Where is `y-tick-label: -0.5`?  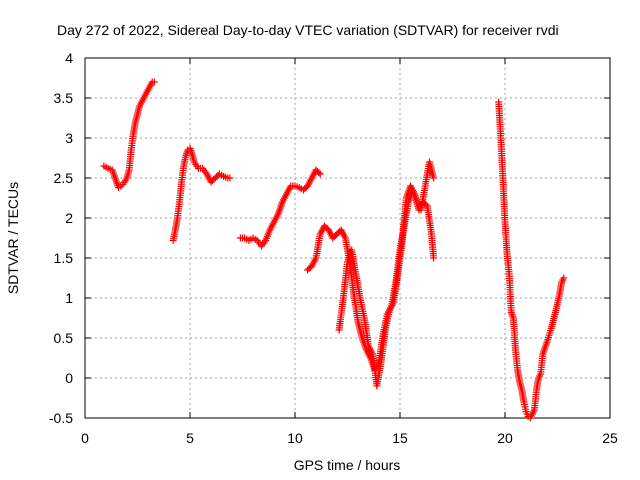
y-tick-label: -0.5 is located at coordinates (61, 418).